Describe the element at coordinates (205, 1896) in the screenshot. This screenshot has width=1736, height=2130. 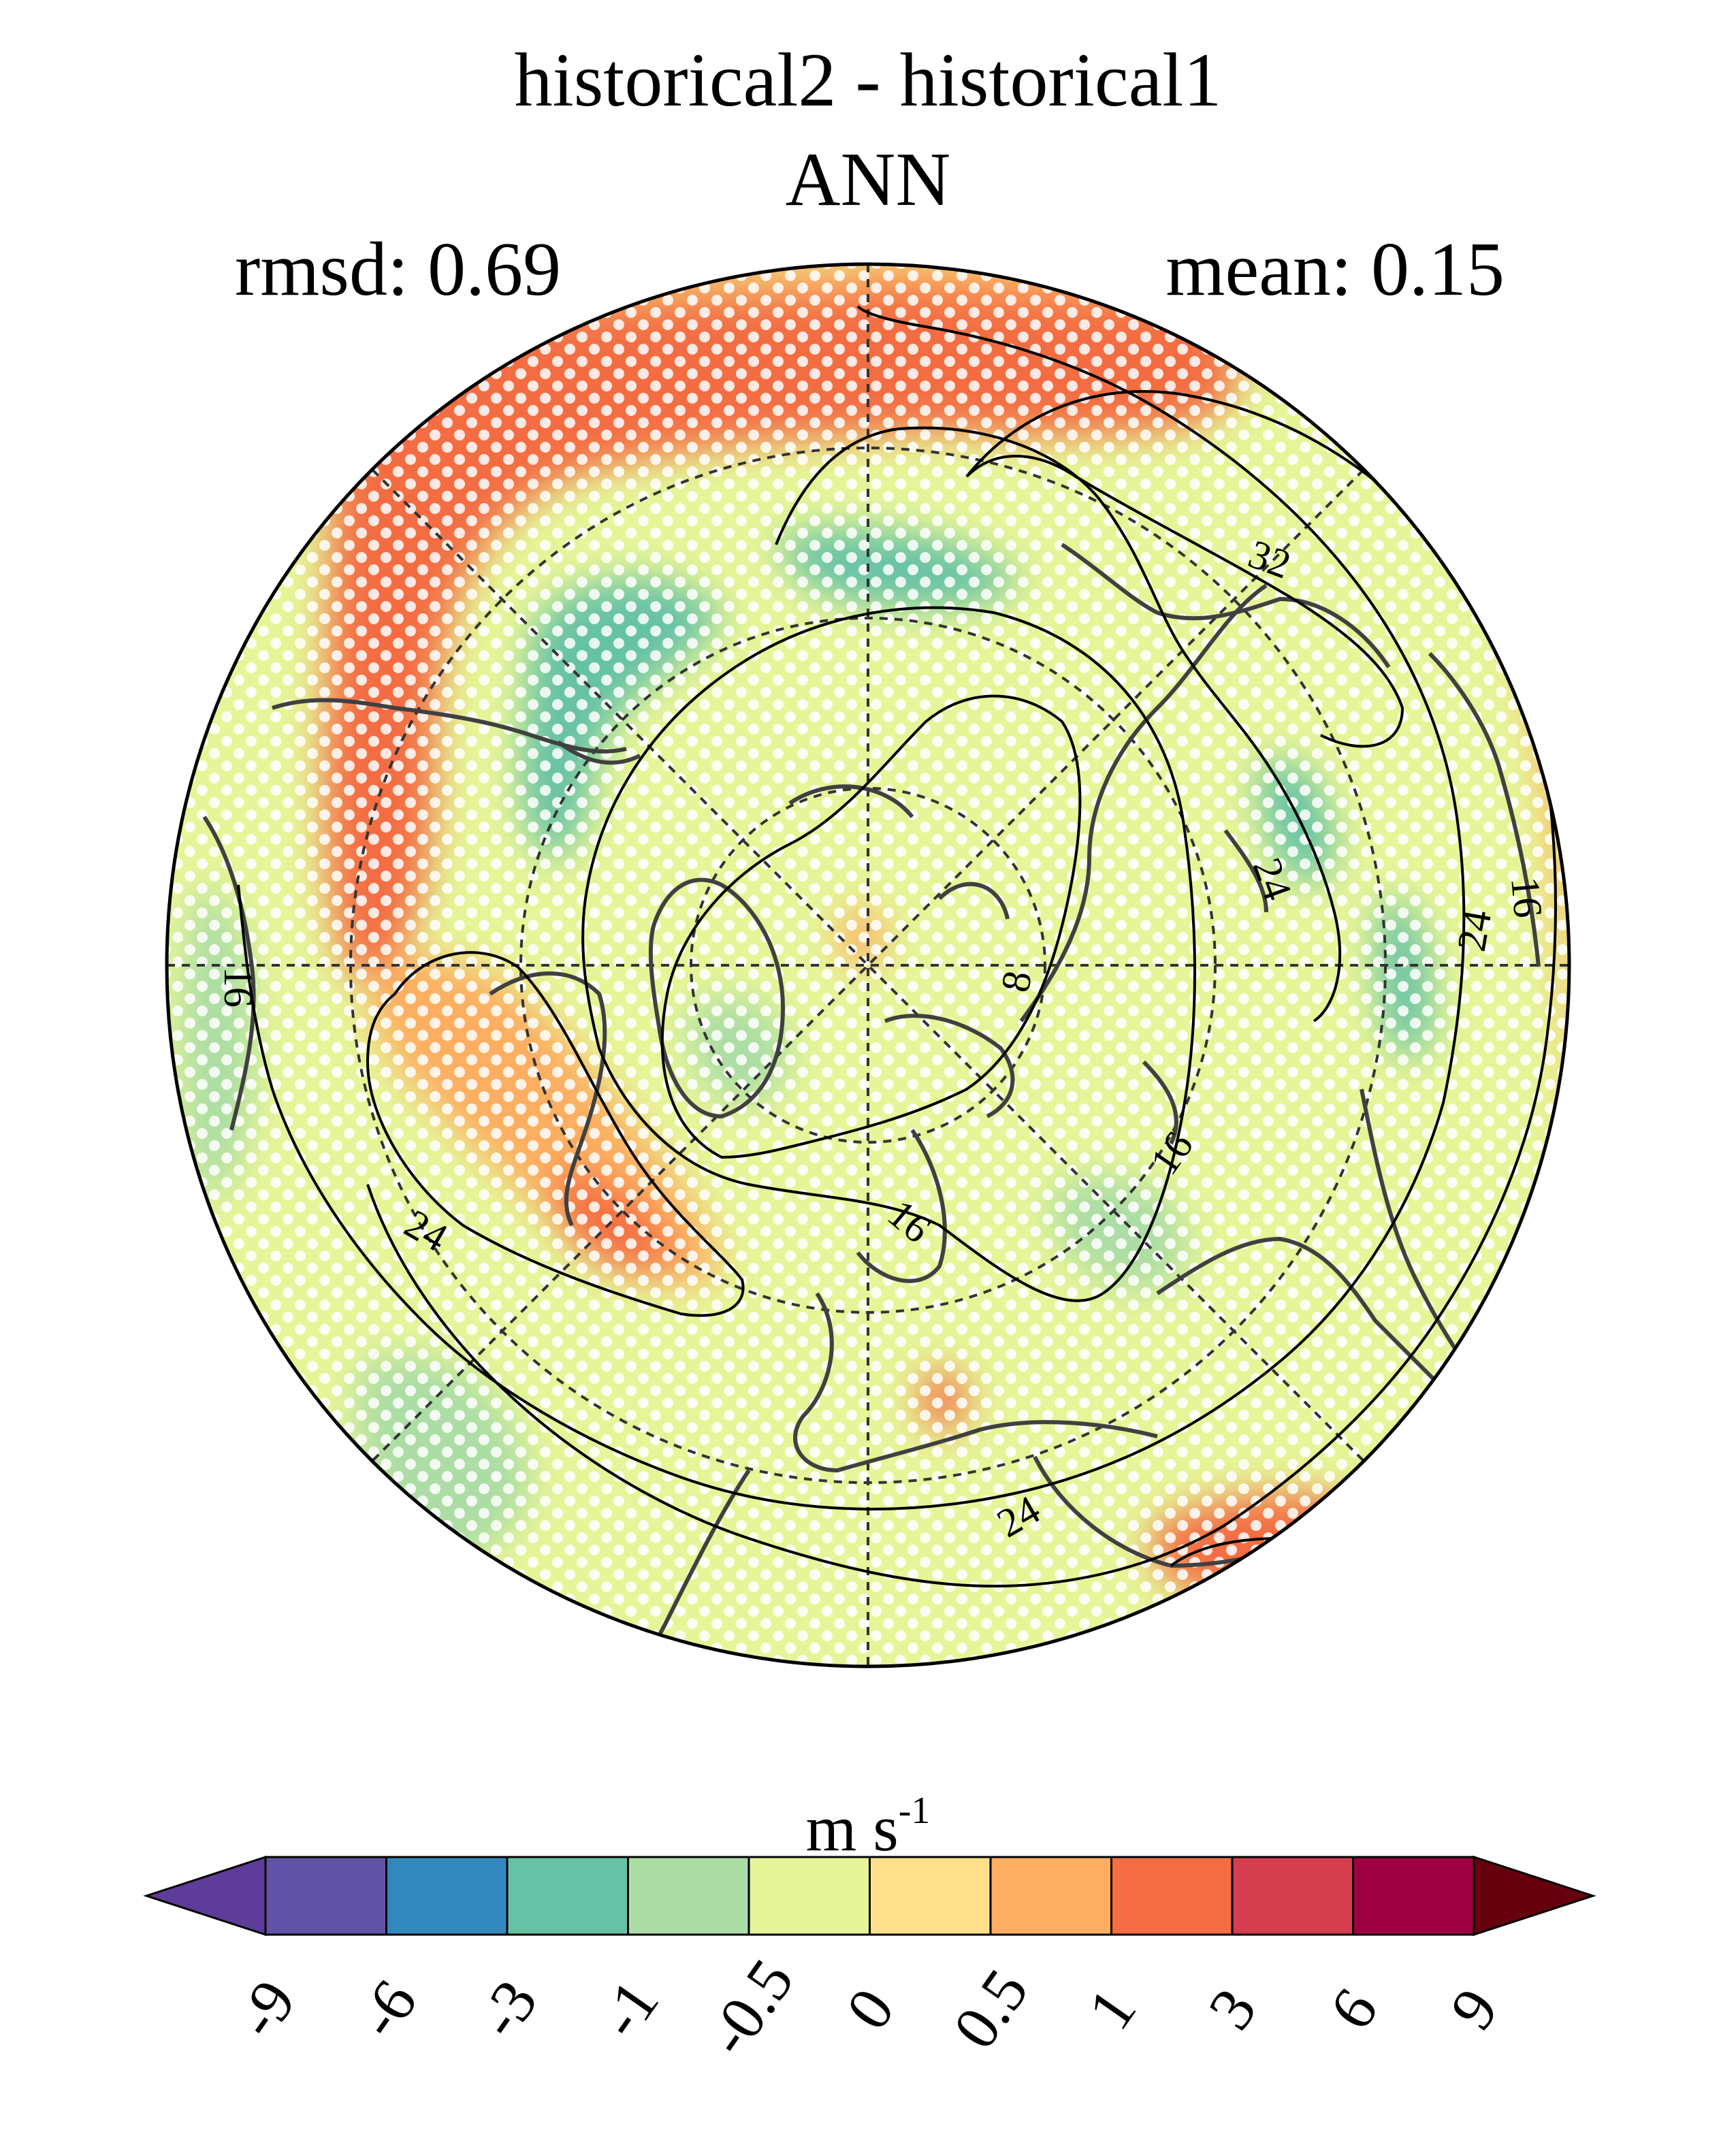
I see `colorbar-extend-min` at that location.